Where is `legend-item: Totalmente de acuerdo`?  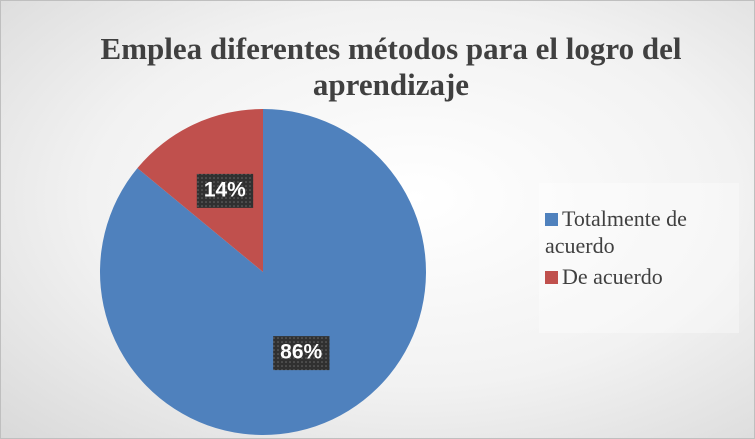 legend-item: Totalmente de acuerdo is located at coordinates (640, 232).